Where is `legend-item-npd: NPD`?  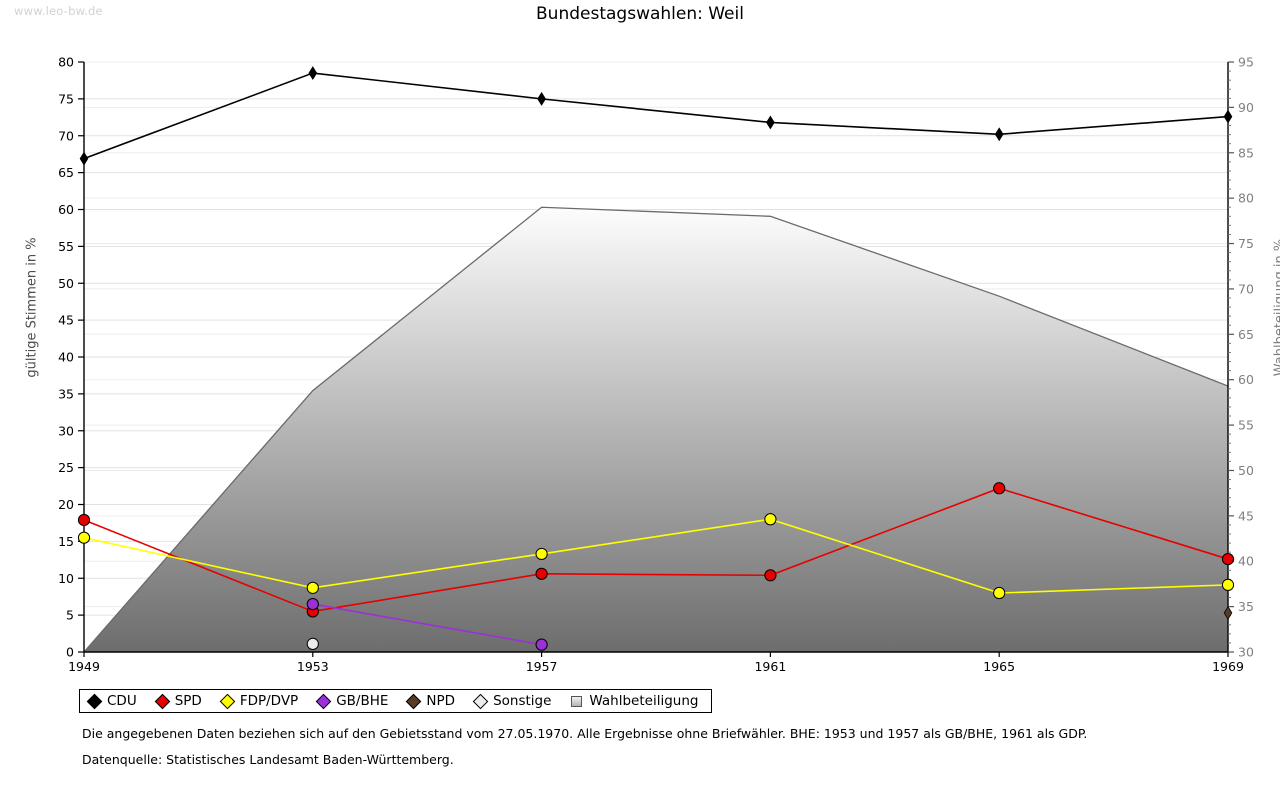 legend-item-npd: NPD is located at coordinates (431, 701).